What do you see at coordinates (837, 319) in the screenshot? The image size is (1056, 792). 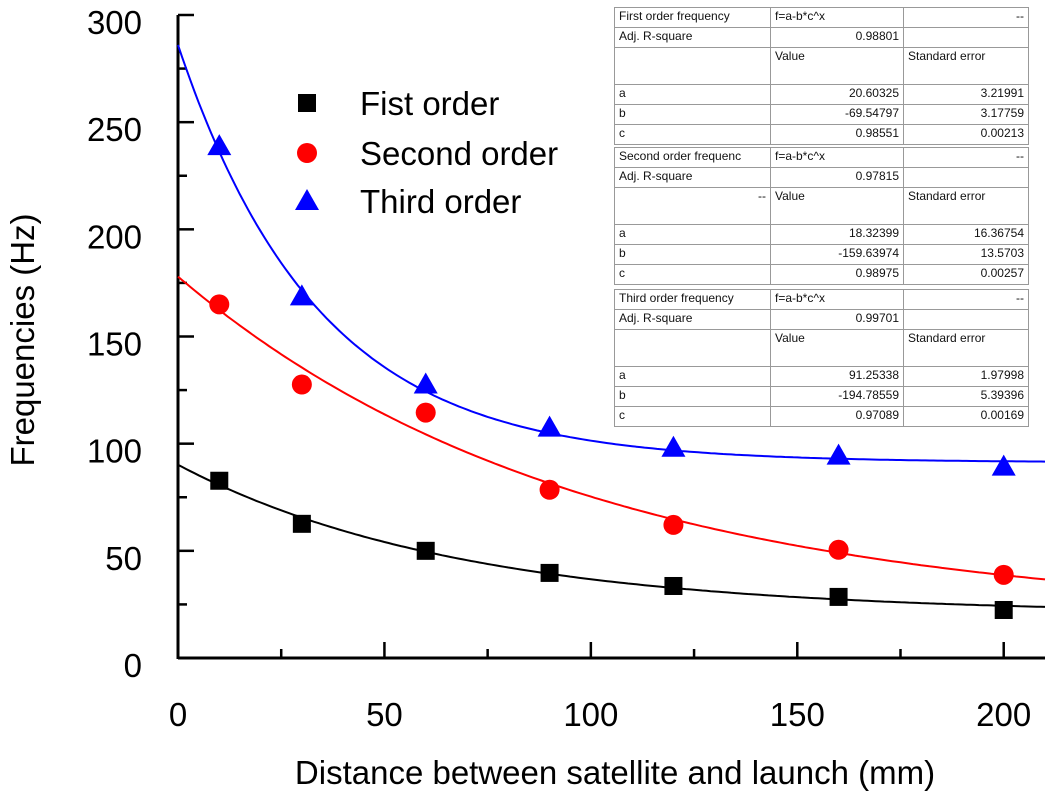 I see `table-cell: 0.99701` at bounding box center [837, 319].